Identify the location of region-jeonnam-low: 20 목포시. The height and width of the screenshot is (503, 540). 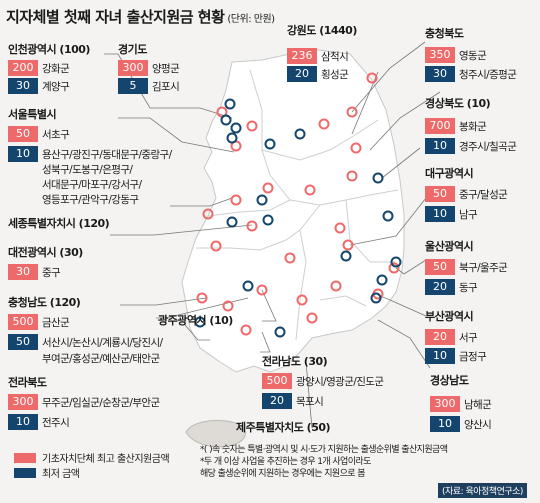
(293, 401).